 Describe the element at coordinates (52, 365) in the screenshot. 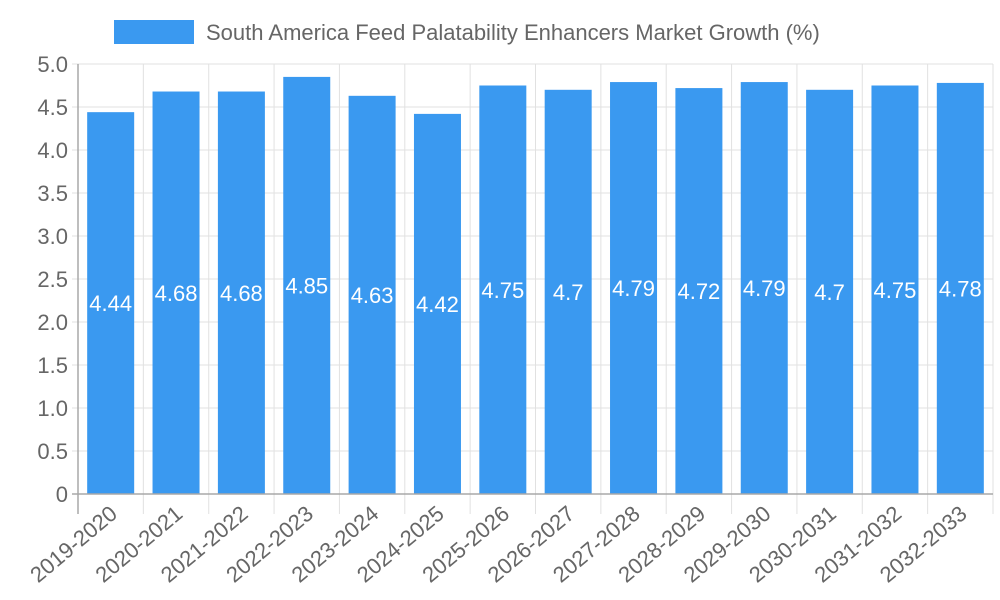

I see `y-tick-label: 1.5` at that location.